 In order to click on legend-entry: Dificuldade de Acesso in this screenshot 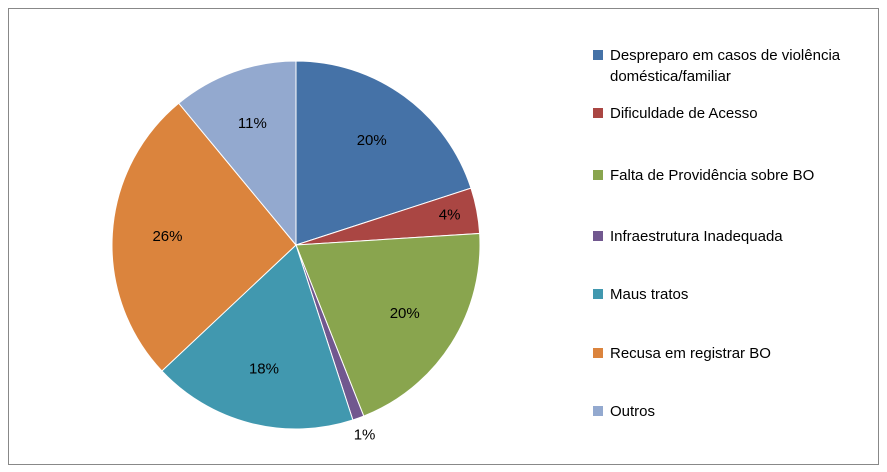, I will do `click(733, 113)`.